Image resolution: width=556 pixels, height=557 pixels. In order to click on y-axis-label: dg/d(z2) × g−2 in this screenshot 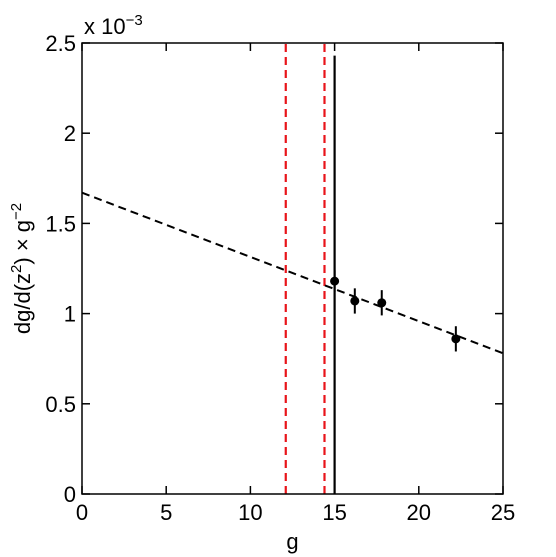, I will do `click(21, 268)`.